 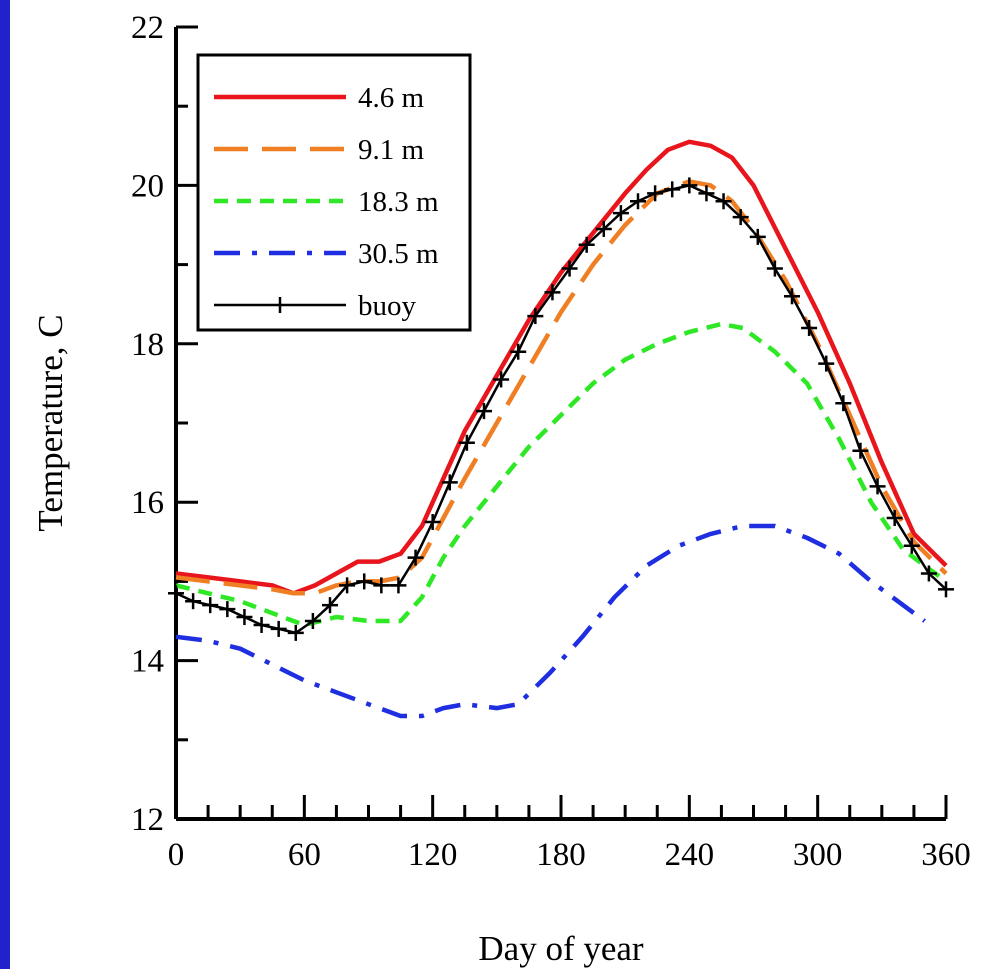 I want to click on x-tick-label: 240, so click(x=690, y=855).